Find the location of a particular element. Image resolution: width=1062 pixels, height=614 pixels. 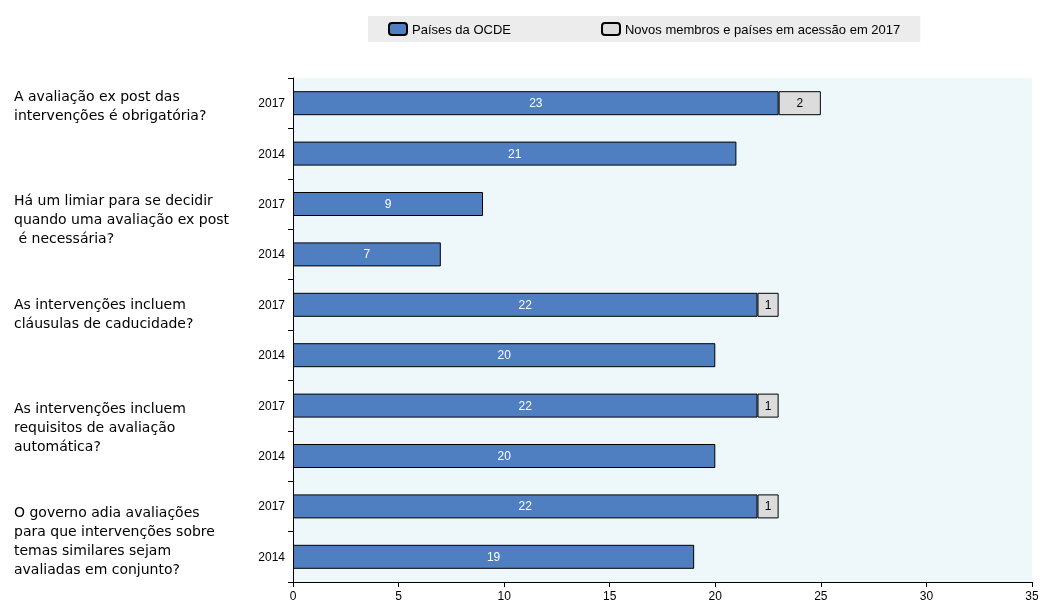

x-tick-label: 20 is located at coordinates (715, 596).